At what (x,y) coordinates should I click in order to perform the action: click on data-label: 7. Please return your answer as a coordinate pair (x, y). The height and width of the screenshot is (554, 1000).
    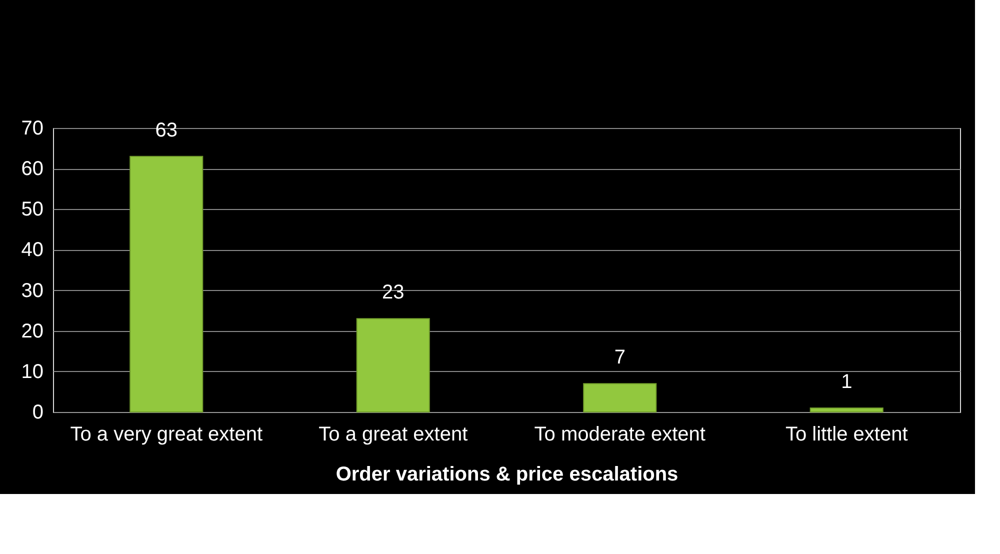
    Looking at the image, I should click on (620, 357).